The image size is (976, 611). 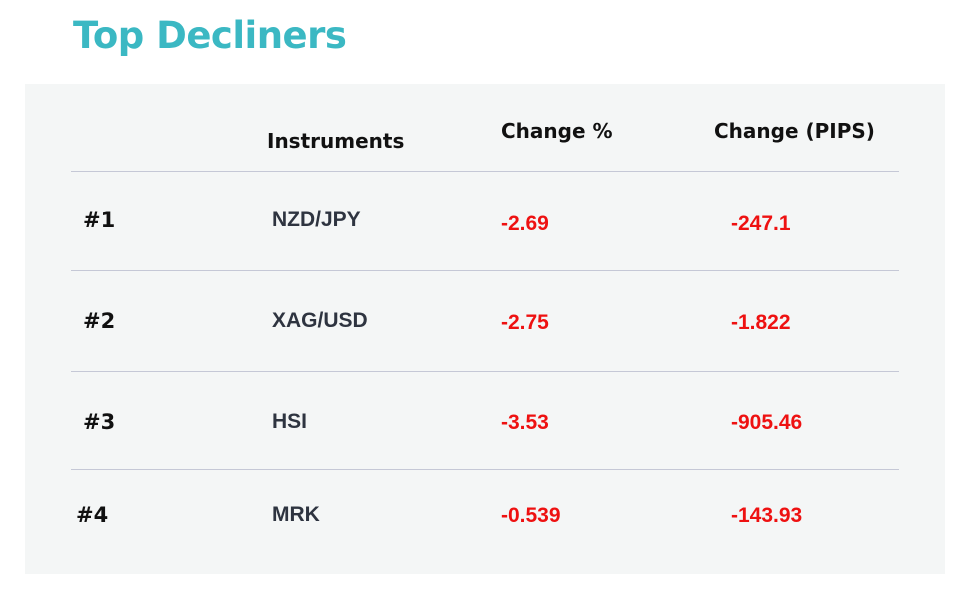 I want to click on rank: #3, so click(x=99, y=422).